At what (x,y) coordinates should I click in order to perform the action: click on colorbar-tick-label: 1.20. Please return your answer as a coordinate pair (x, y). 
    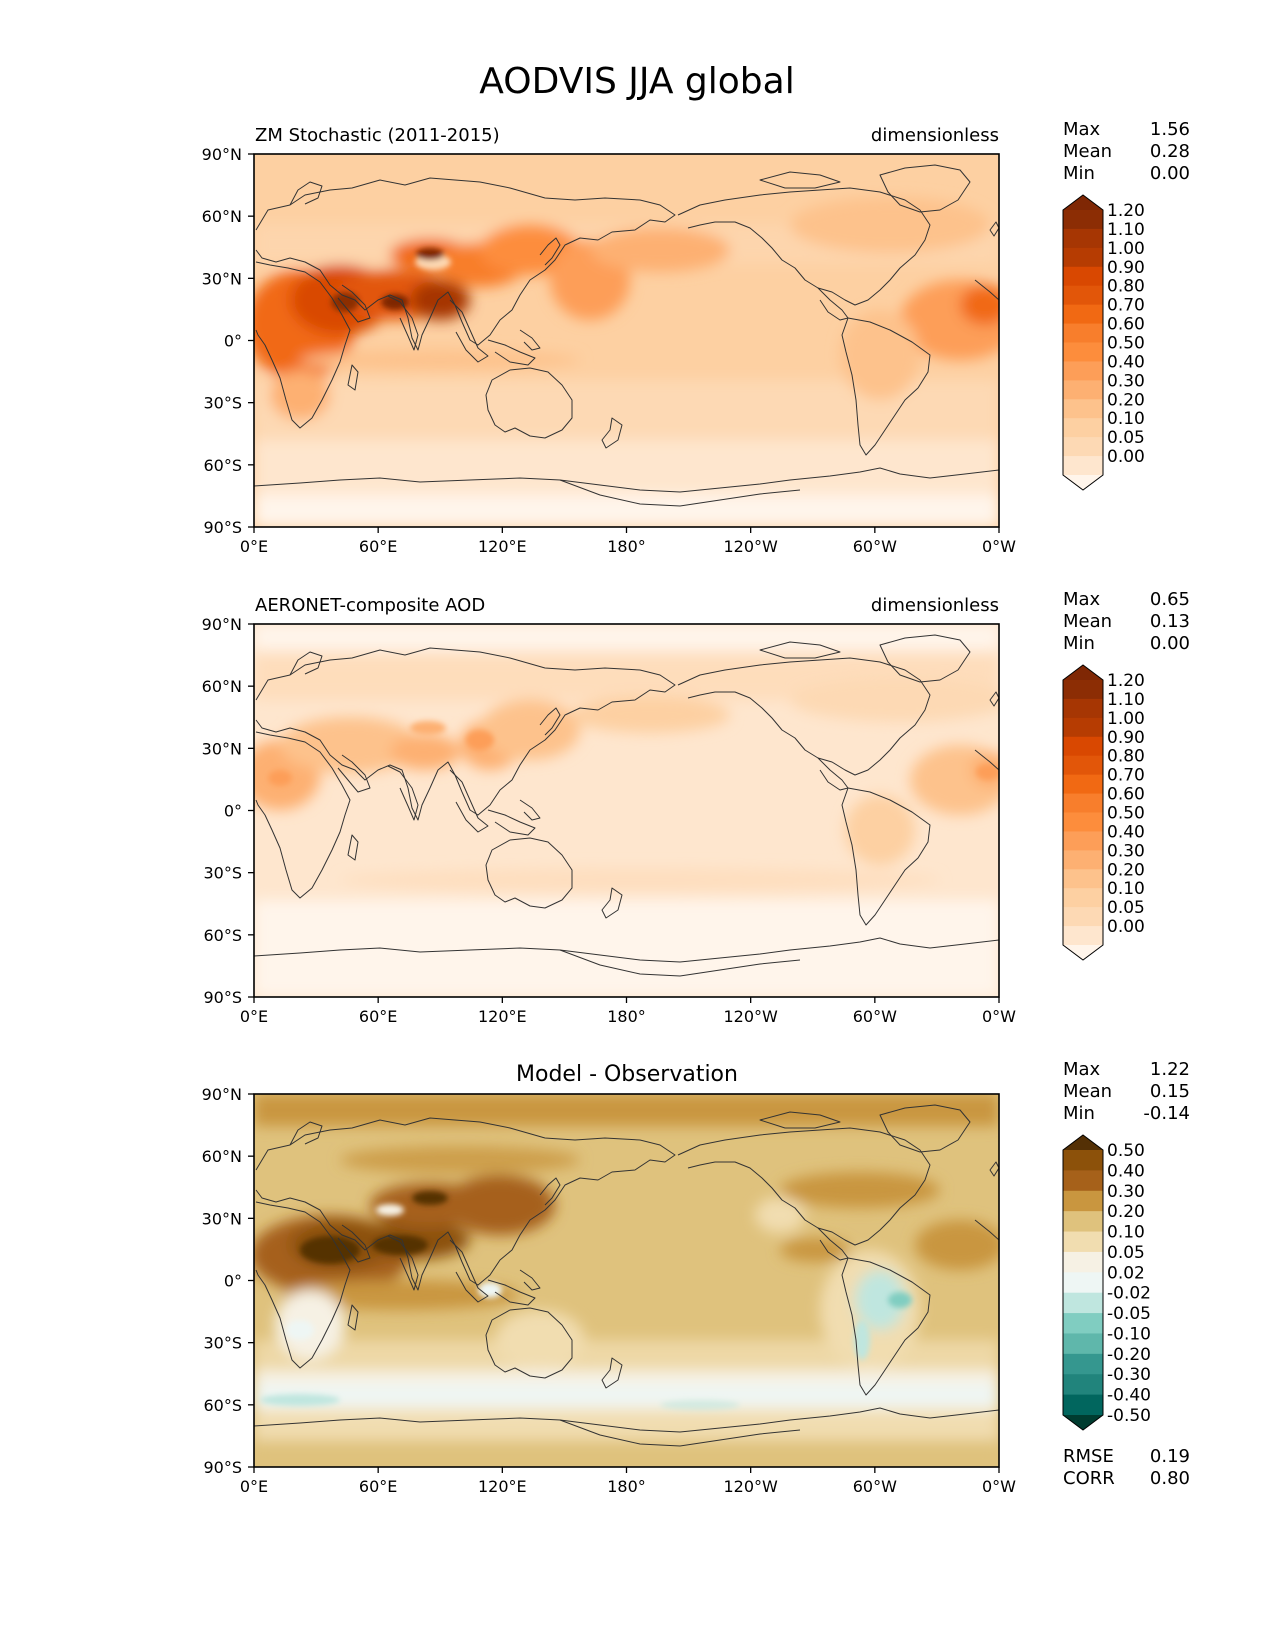
    Looking at the image, I should click on (1126, 681).